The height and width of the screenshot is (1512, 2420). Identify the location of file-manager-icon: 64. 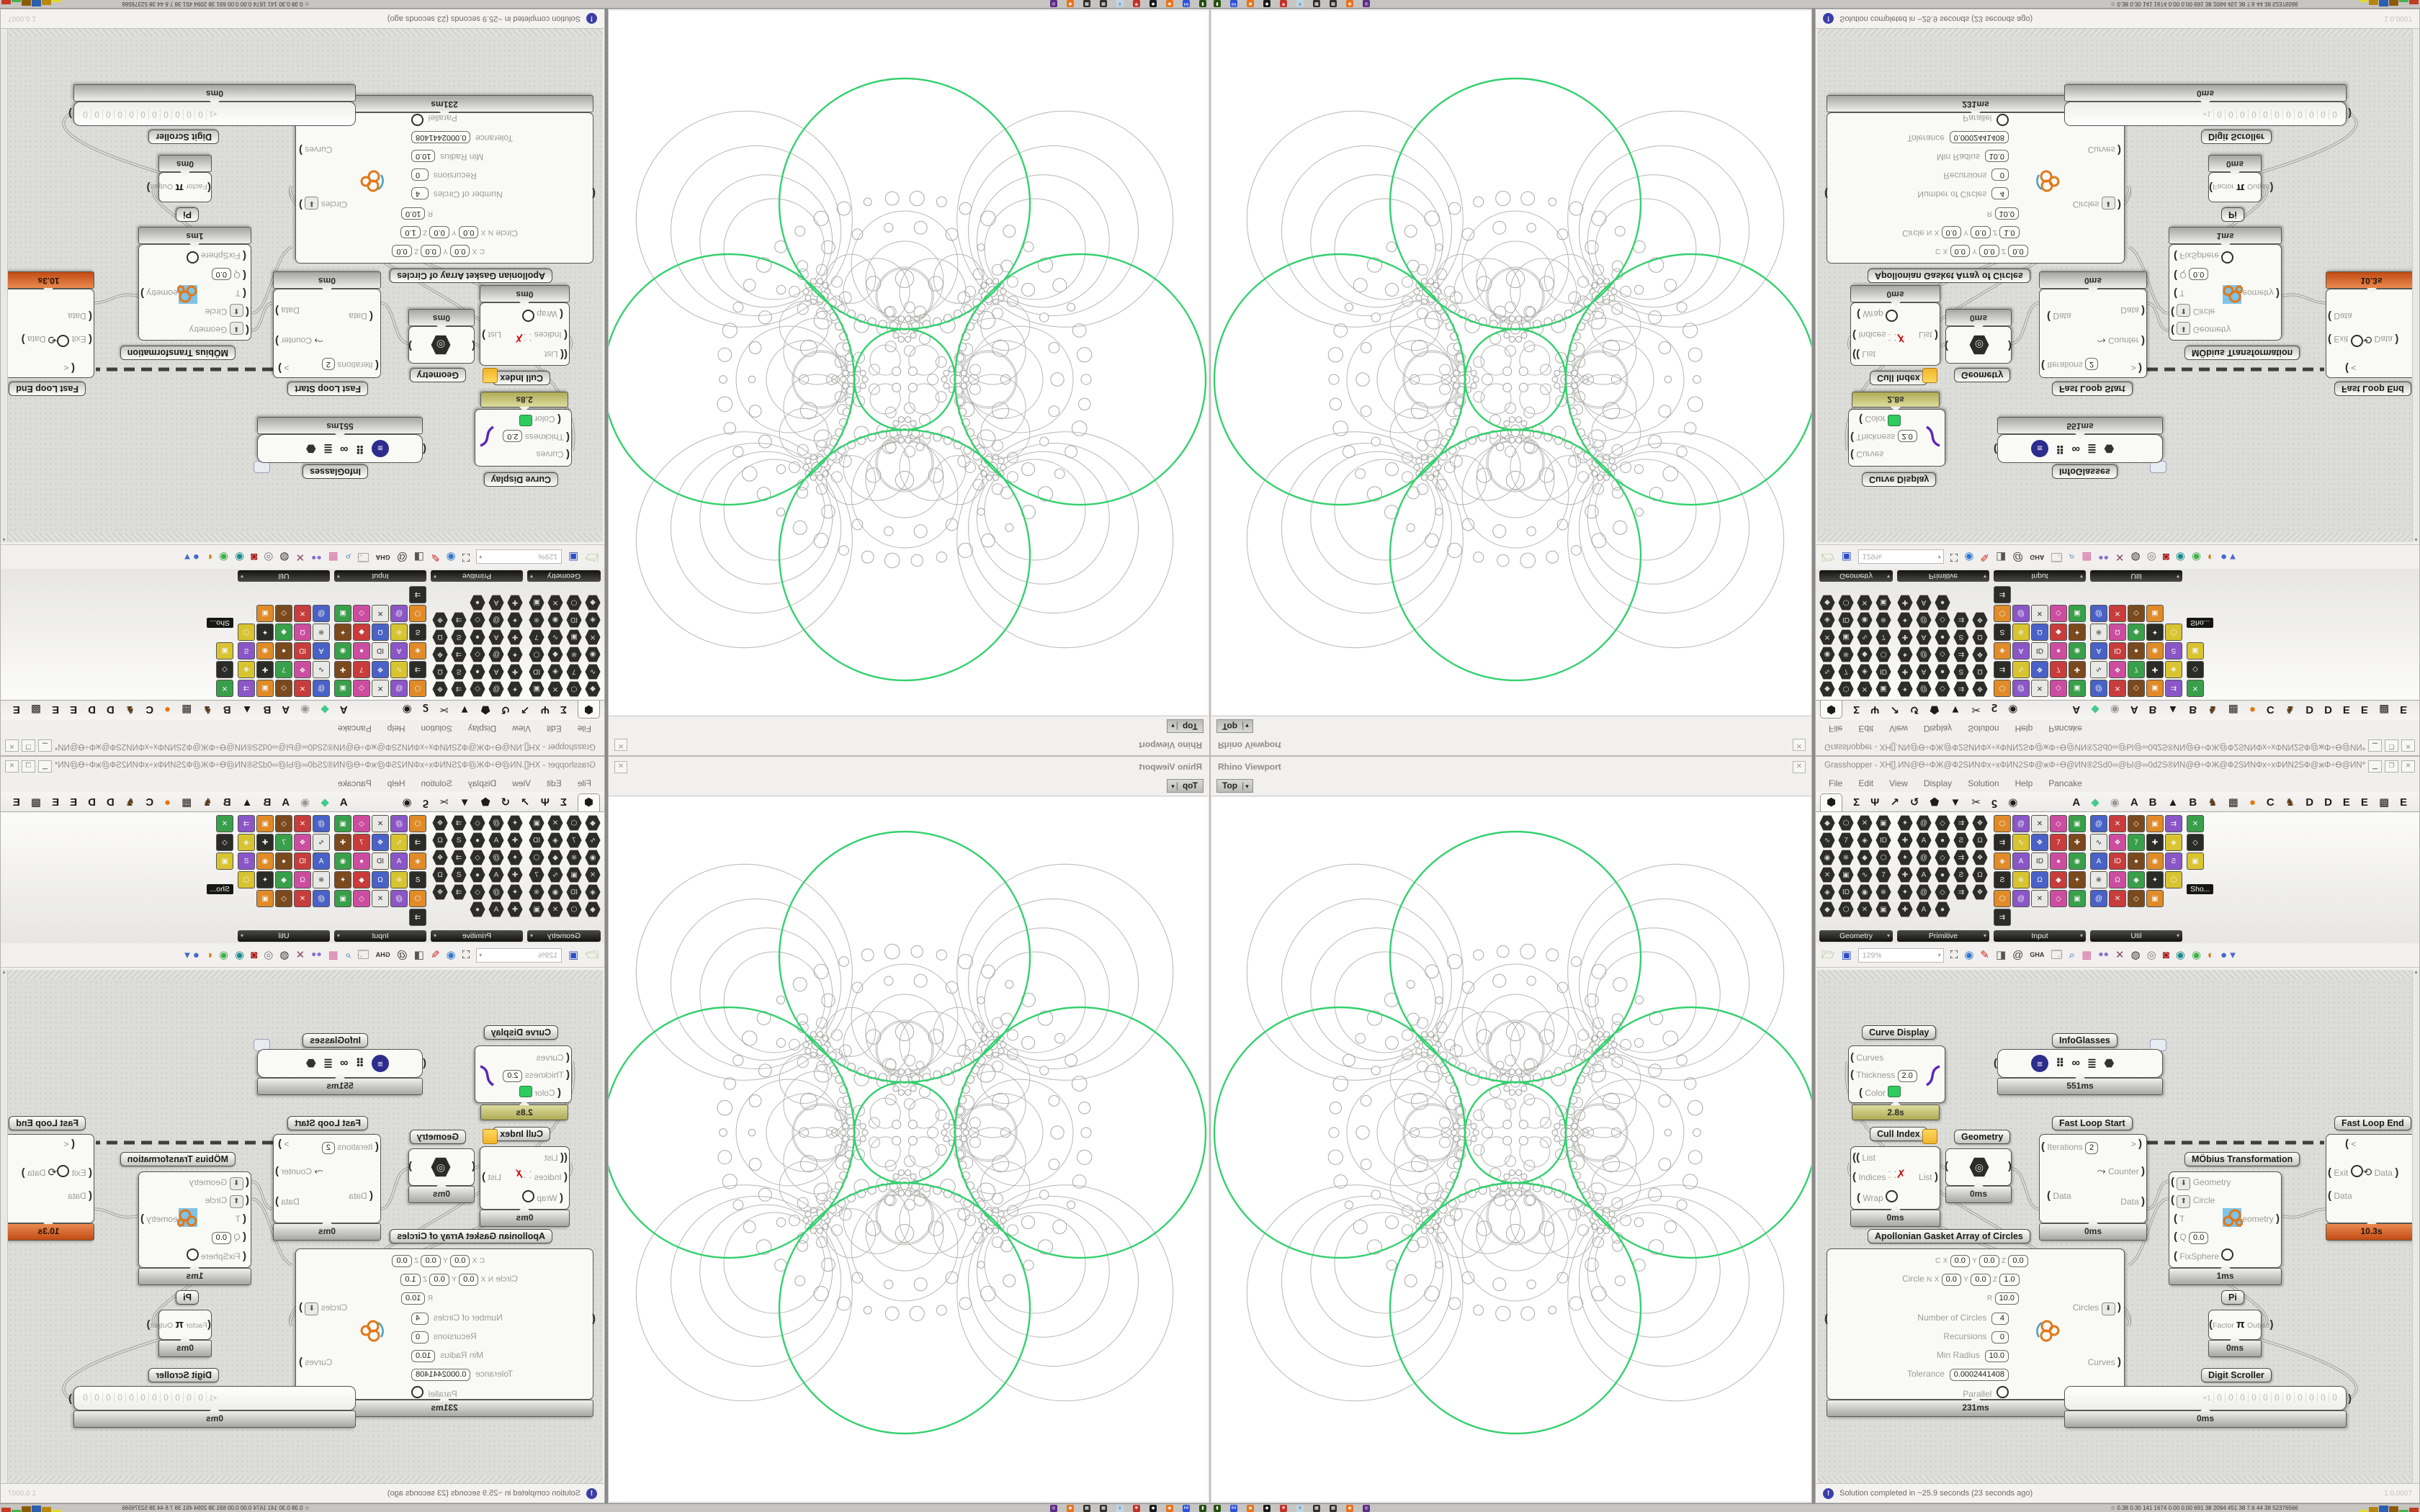
(1186, 1508).